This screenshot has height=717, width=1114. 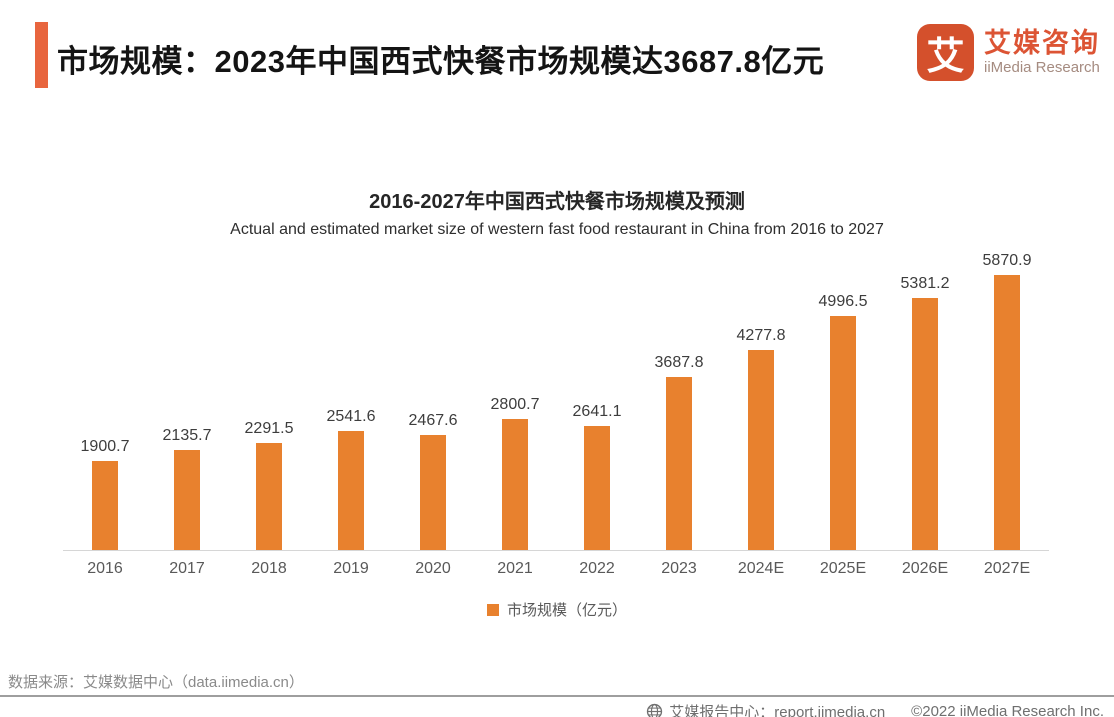 I want to click on x-axis-label: 2026E, so click(x=925, y=568).